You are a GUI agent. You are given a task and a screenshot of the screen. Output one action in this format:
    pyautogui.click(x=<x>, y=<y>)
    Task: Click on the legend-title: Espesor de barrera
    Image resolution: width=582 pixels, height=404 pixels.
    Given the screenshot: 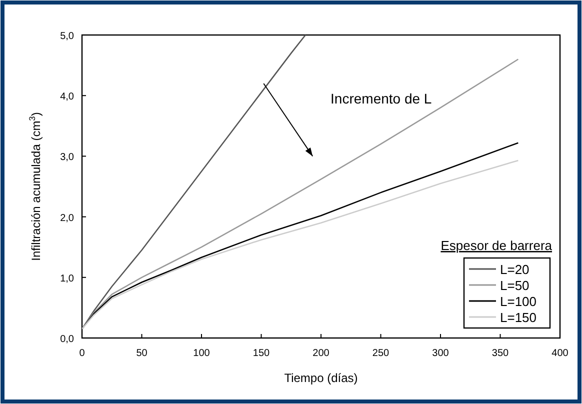 What is the action you would take?
    pyautogui.click(x=496, y=245)
    